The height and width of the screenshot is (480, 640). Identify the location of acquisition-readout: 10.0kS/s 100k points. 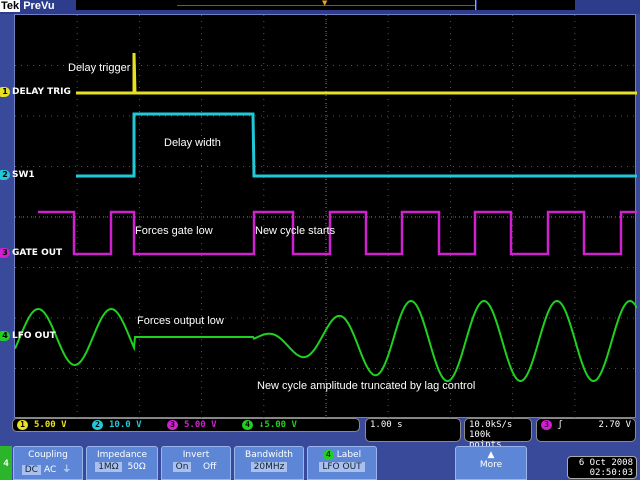
(498, 434).